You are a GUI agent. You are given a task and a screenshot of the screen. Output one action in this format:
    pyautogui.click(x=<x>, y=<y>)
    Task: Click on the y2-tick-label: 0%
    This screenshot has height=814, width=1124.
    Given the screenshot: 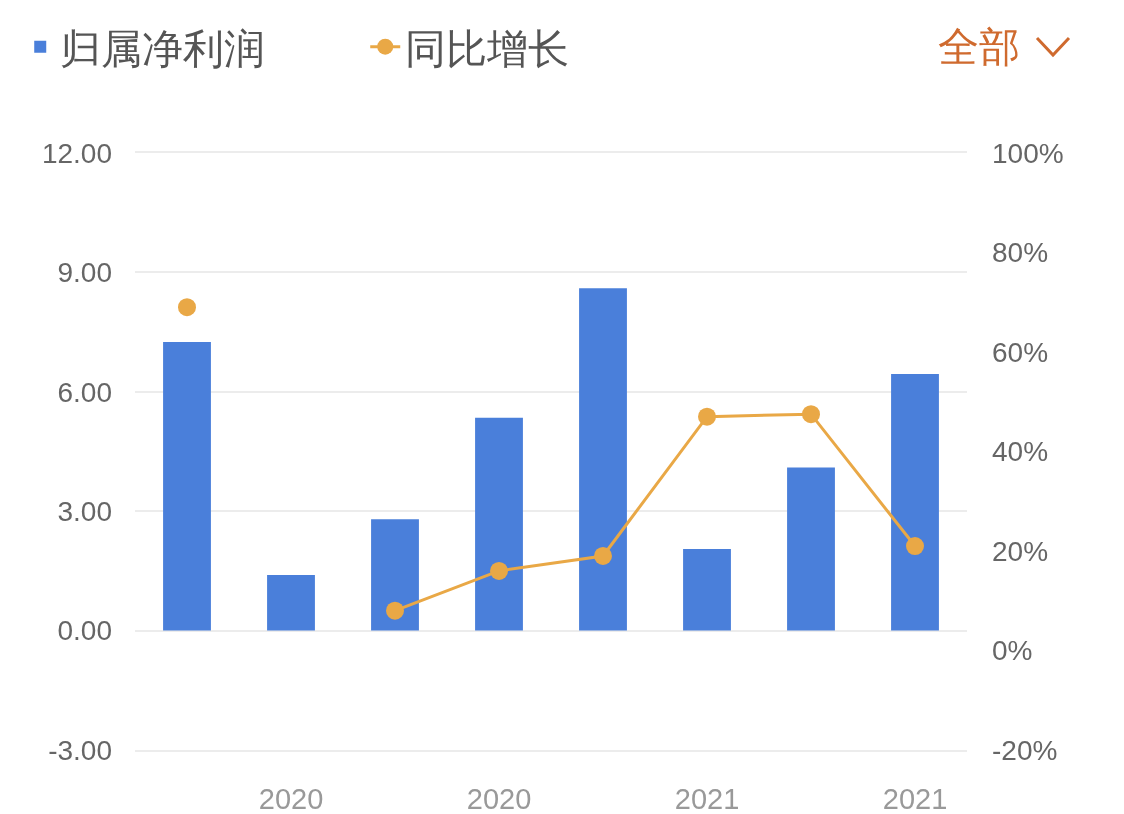 What is the action you would take?
    pyautogui.click(x=1012, y=651)
    